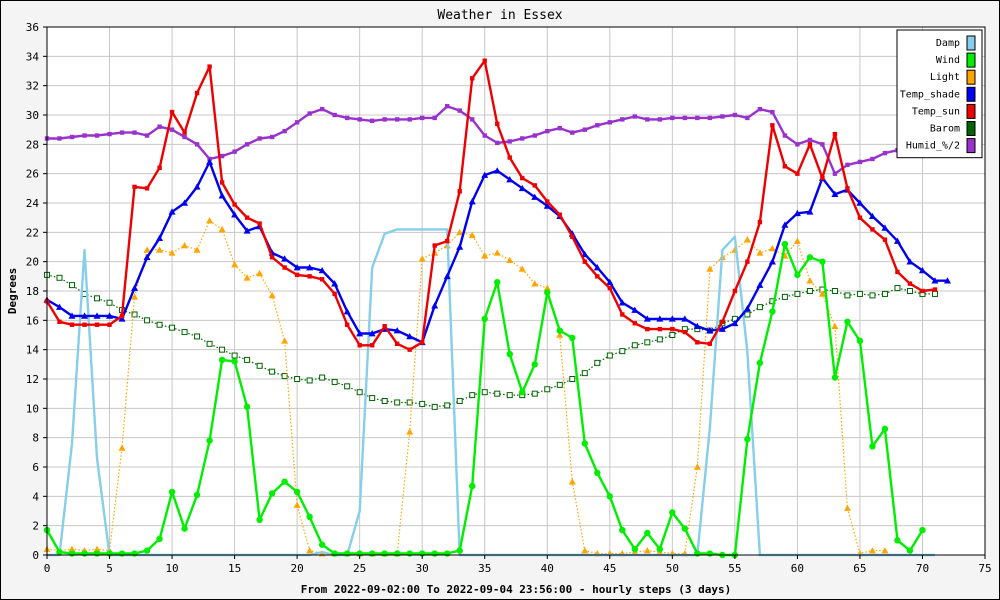 The height and width of the screenshot is (600, 1000). What do you see at coordinates (35, 555) in the screenshot?
I see `y-tick-label: 0` at bounding box center [35, 555].